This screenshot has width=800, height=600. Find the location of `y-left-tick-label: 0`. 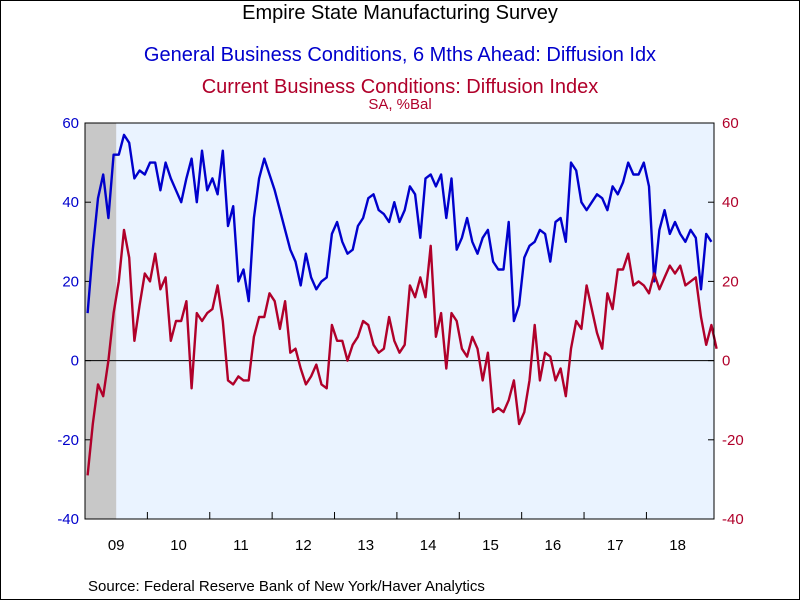

y-left-tick-label: 0 is located at coordinates (75, 361).